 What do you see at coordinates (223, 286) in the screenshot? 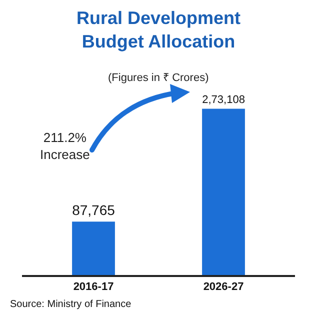
I see `x-tick-label: 2026-27` at bounding box center [223, 286].